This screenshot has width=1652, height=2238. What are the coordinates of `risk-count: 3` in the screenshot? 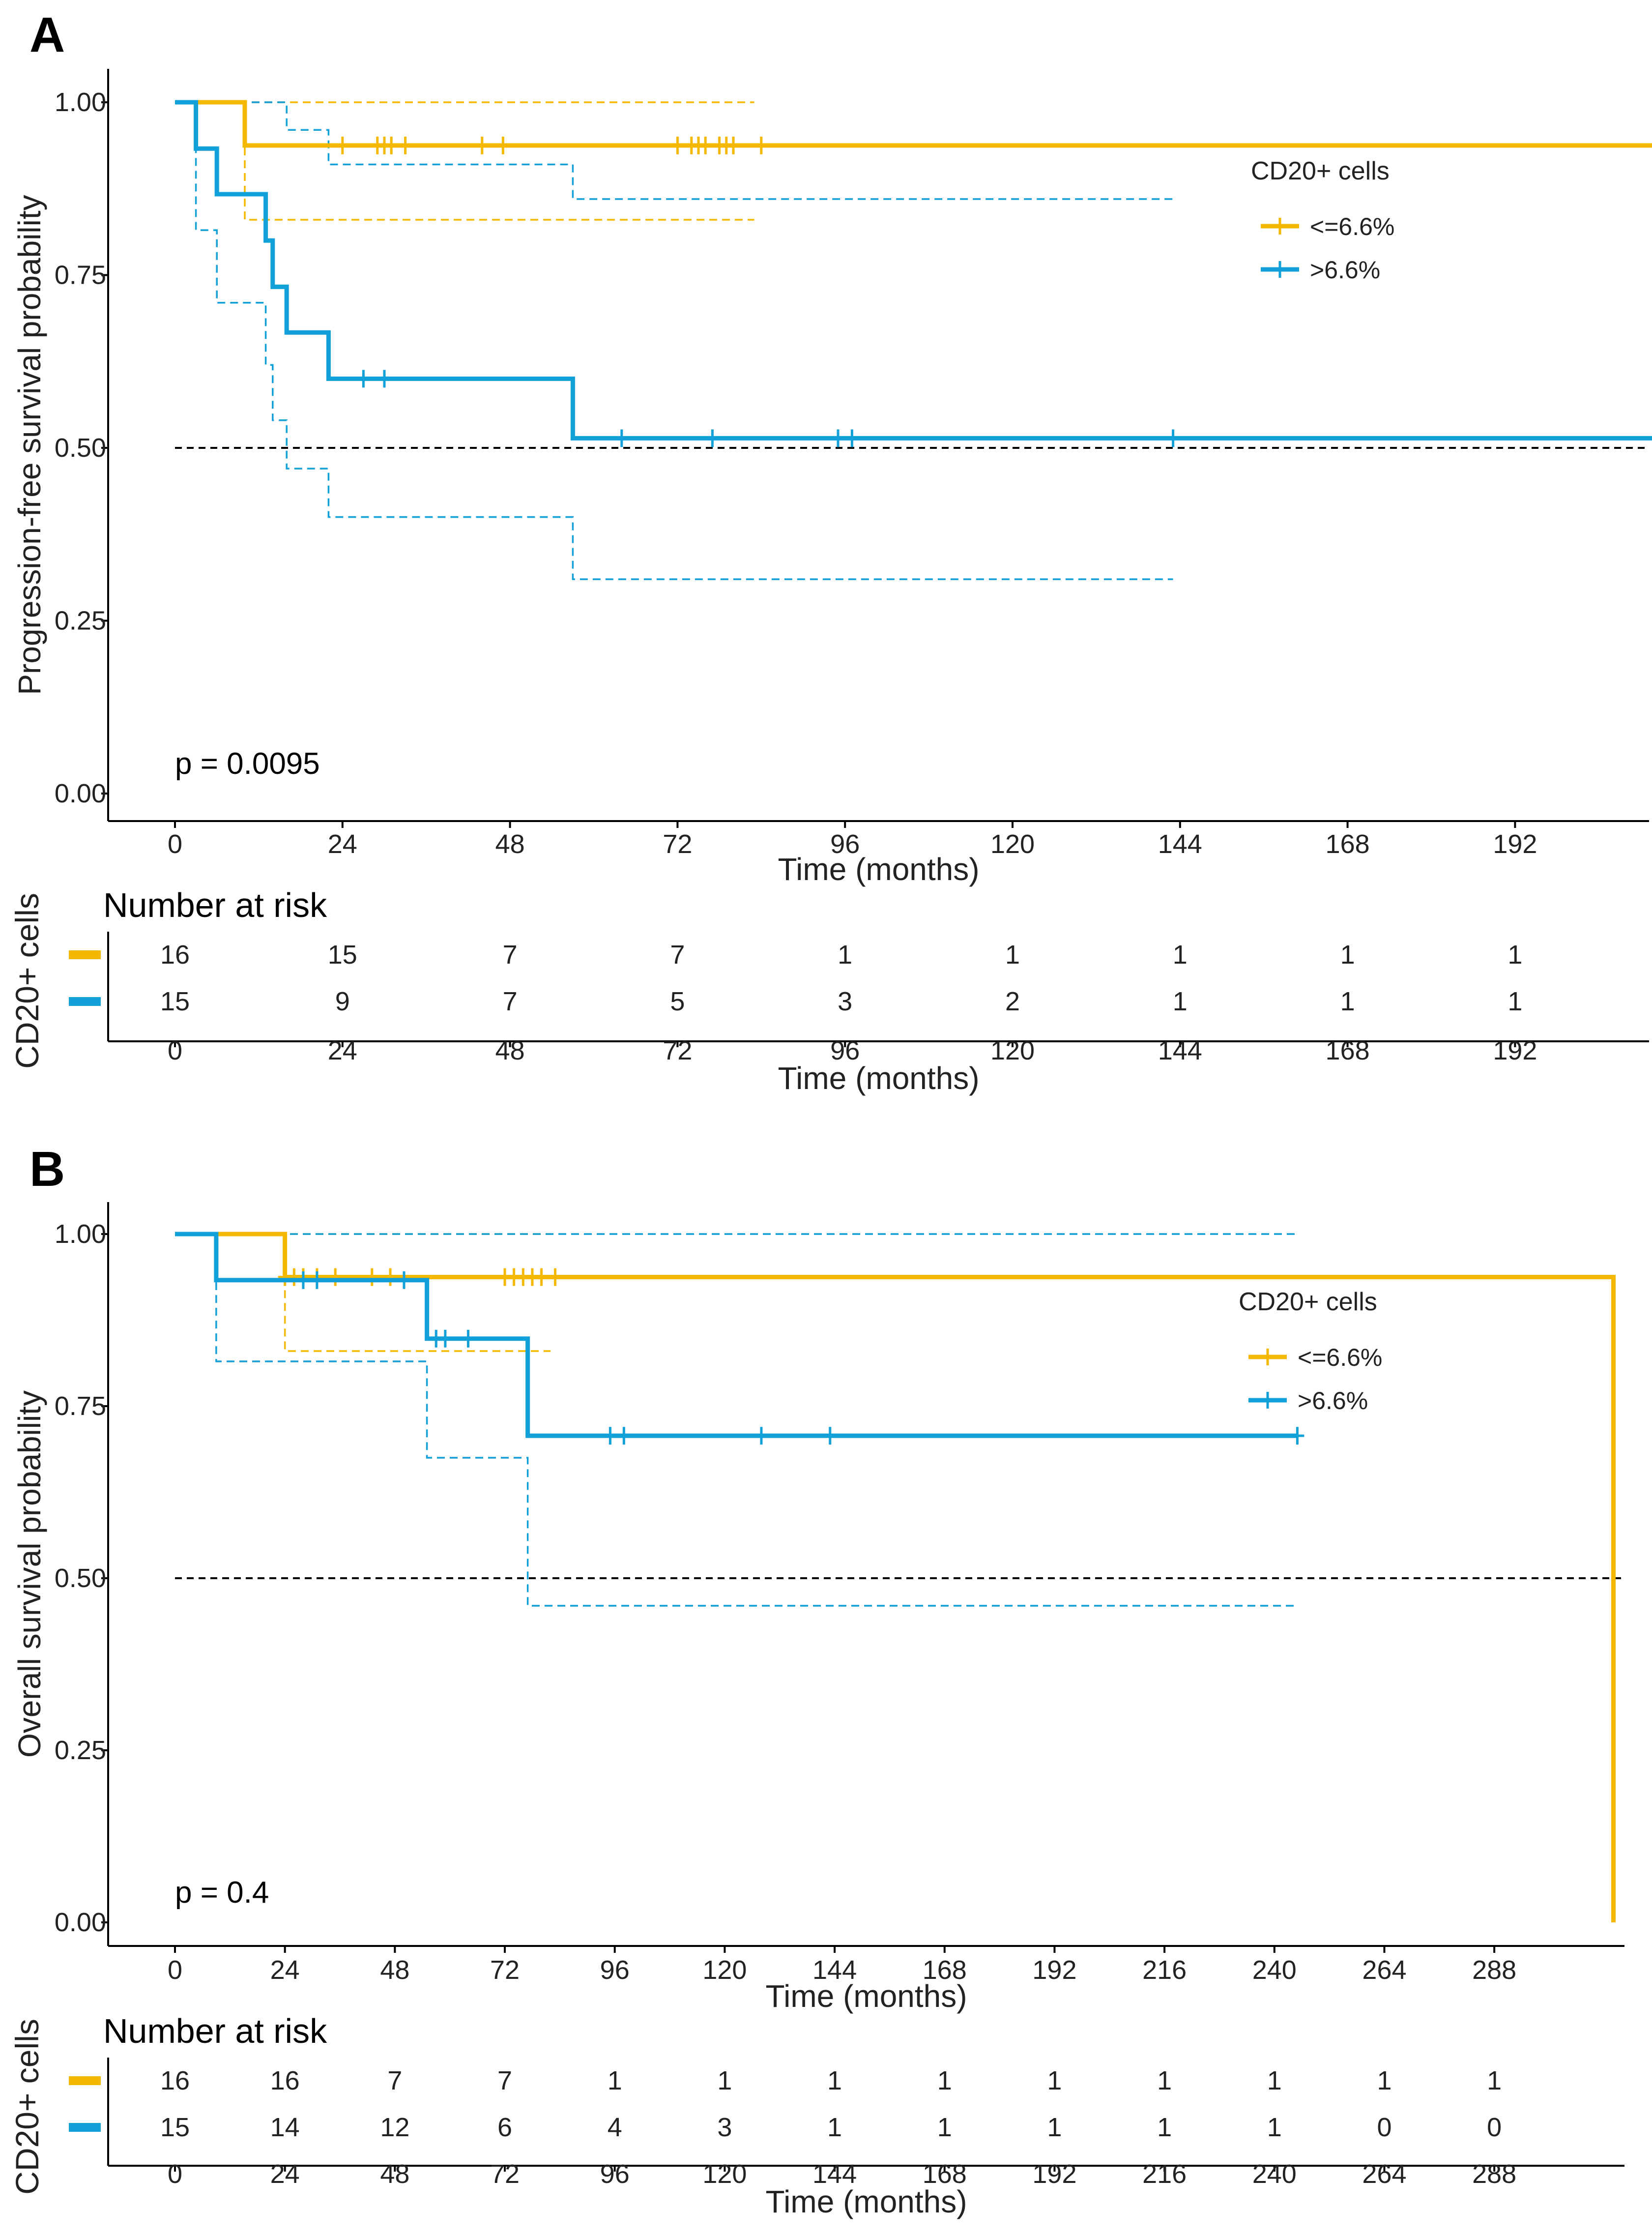 It's located at (845, 1001).